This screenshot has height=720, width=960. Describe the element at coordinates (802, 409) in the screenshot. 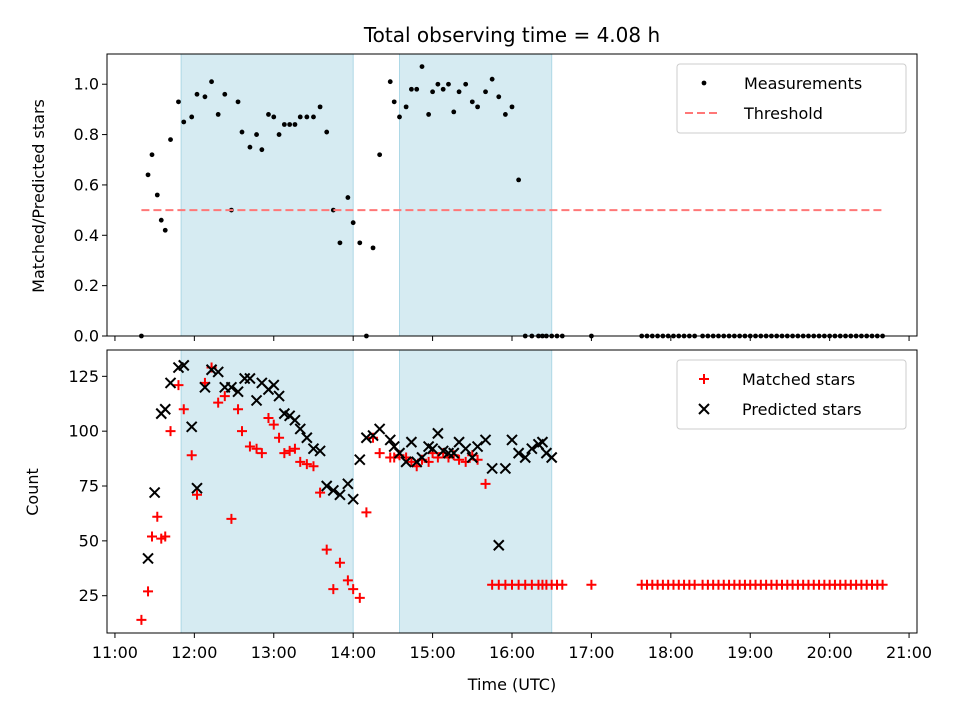

I see `legend-label: Predicted stars` at that location.